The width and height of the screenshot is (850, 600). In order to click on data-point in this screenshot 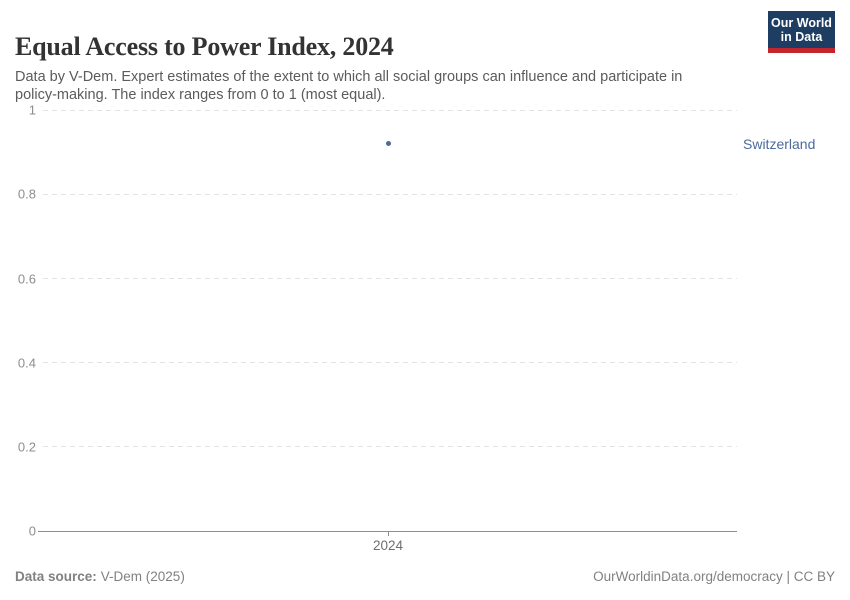, I will do `click(388, 144)`.